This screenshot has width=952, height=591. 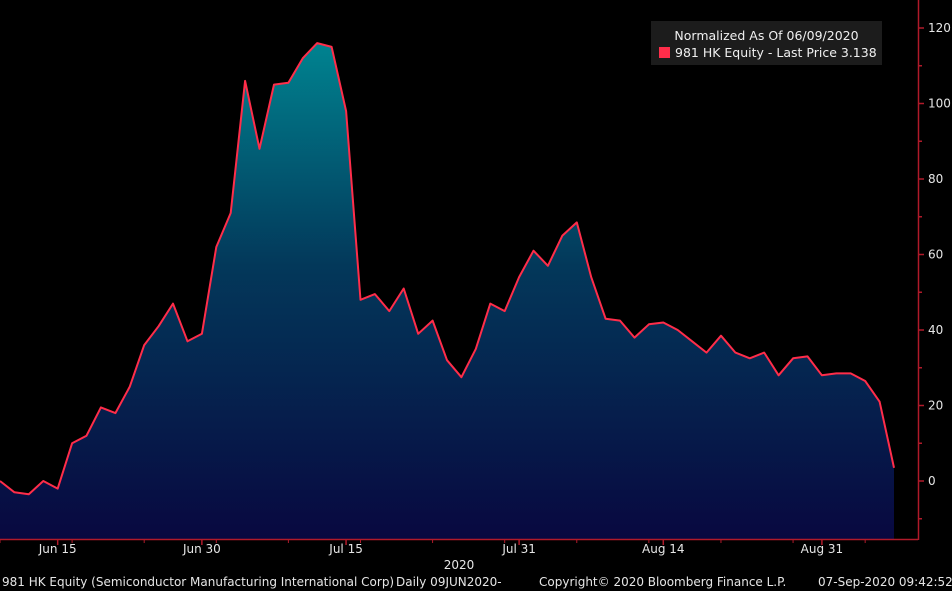 What do you see at coordinates (449, 582) in the screenshot?
I see `footer-date-range: Daily 09JUN2020-` at bounding box center [449, 582].